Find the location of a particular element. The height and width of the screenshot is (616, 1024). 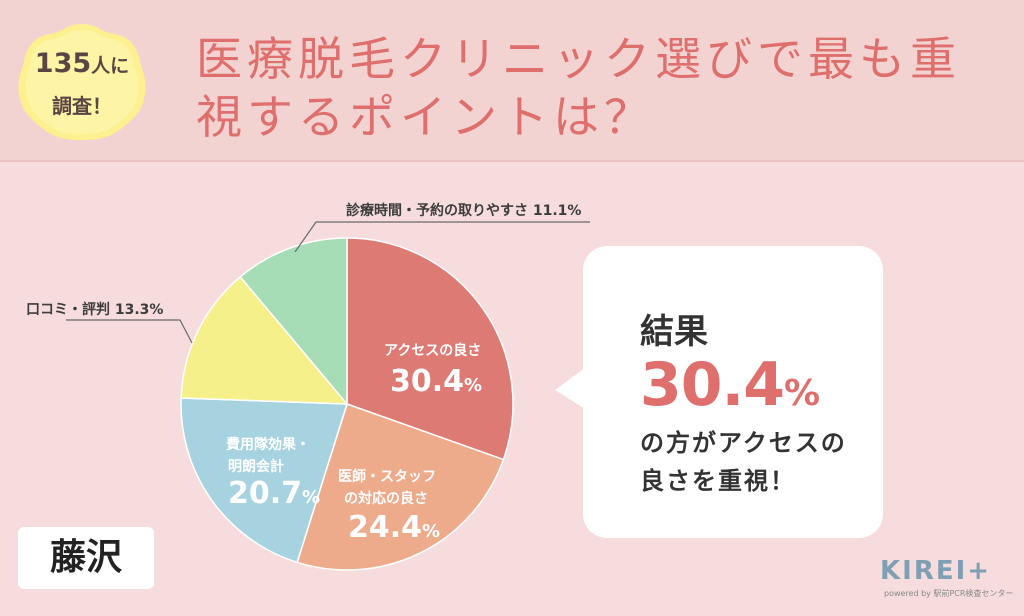

result-text: の方がアクセスの 良さを重視！ is located at coordinates (743, 462).